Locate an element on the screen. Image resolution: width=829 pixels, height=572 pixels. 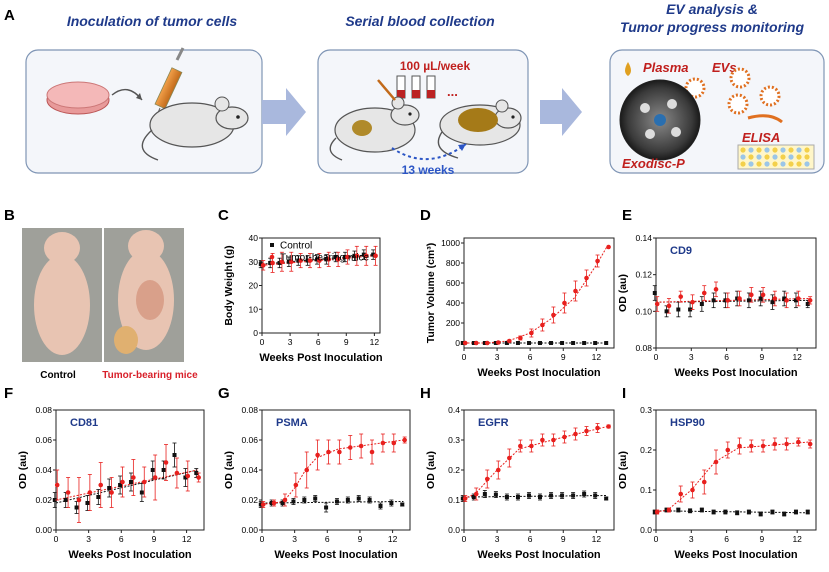
blood-tubes-icon is located at coordinates (416, 87).